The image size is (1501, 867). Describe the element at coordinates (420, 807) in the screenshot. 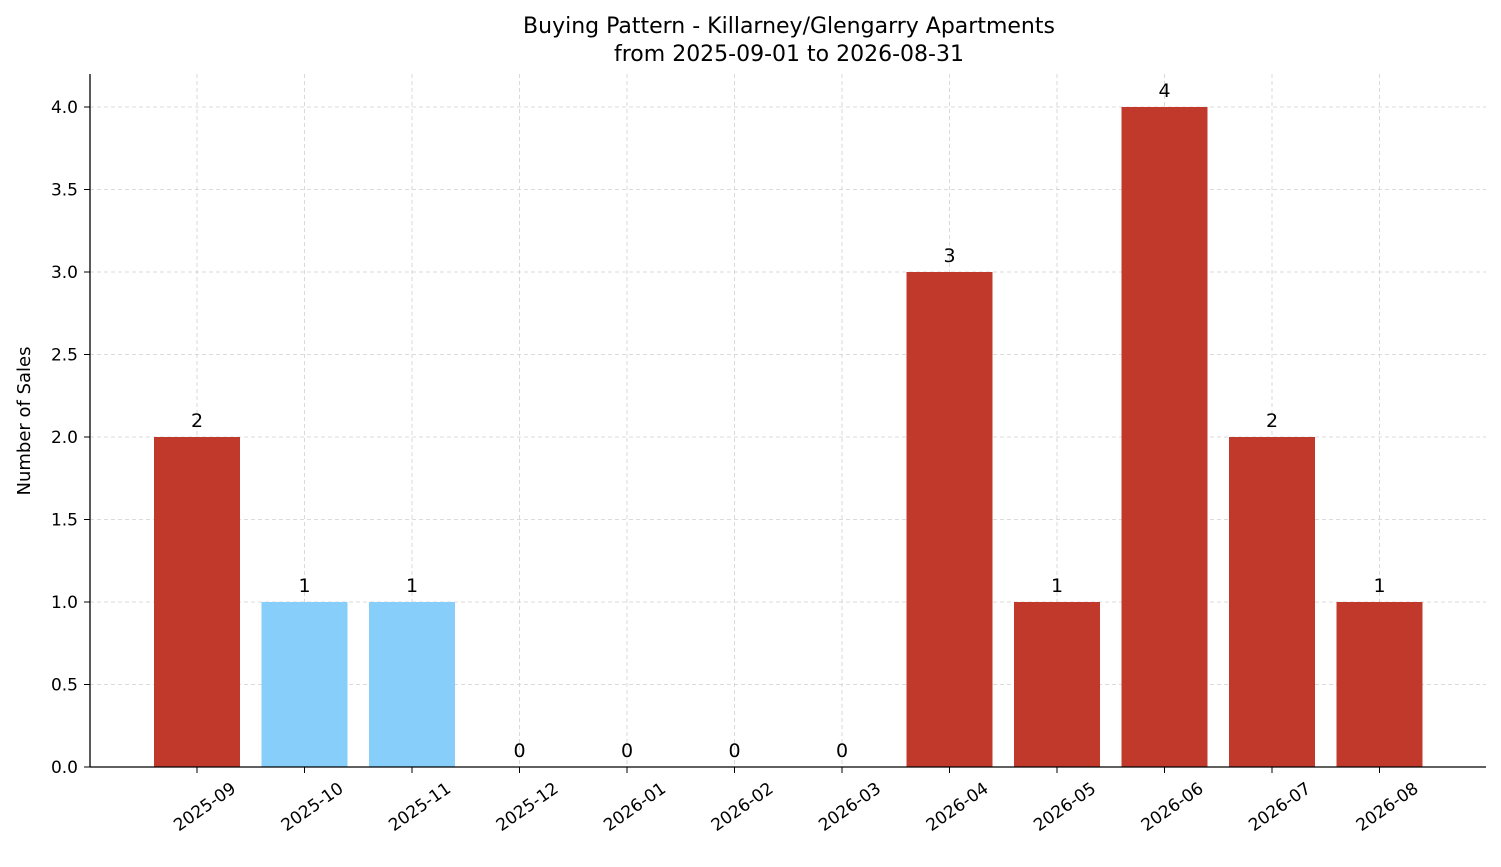

I see `x-tick-label: 2025-11` at that location.